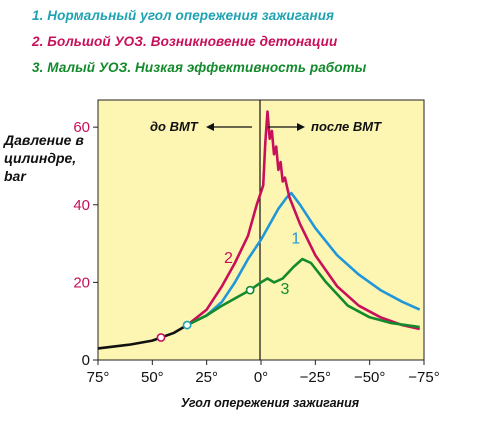  What do you see at coordinates (183, 15) in the screenshot?
I see `legend-item-1: 1. Нормальный угол опережения зажигания` at bounding box center [183, 15].